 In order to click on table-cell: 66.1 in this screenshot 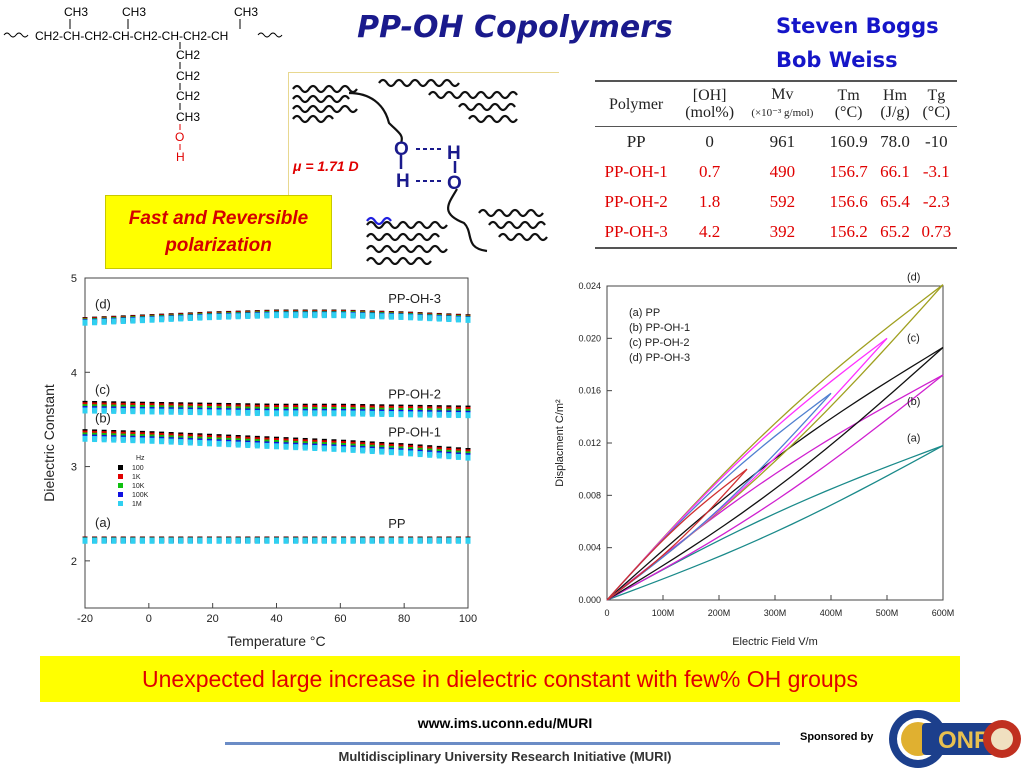, I will do `click(895, 171)`.